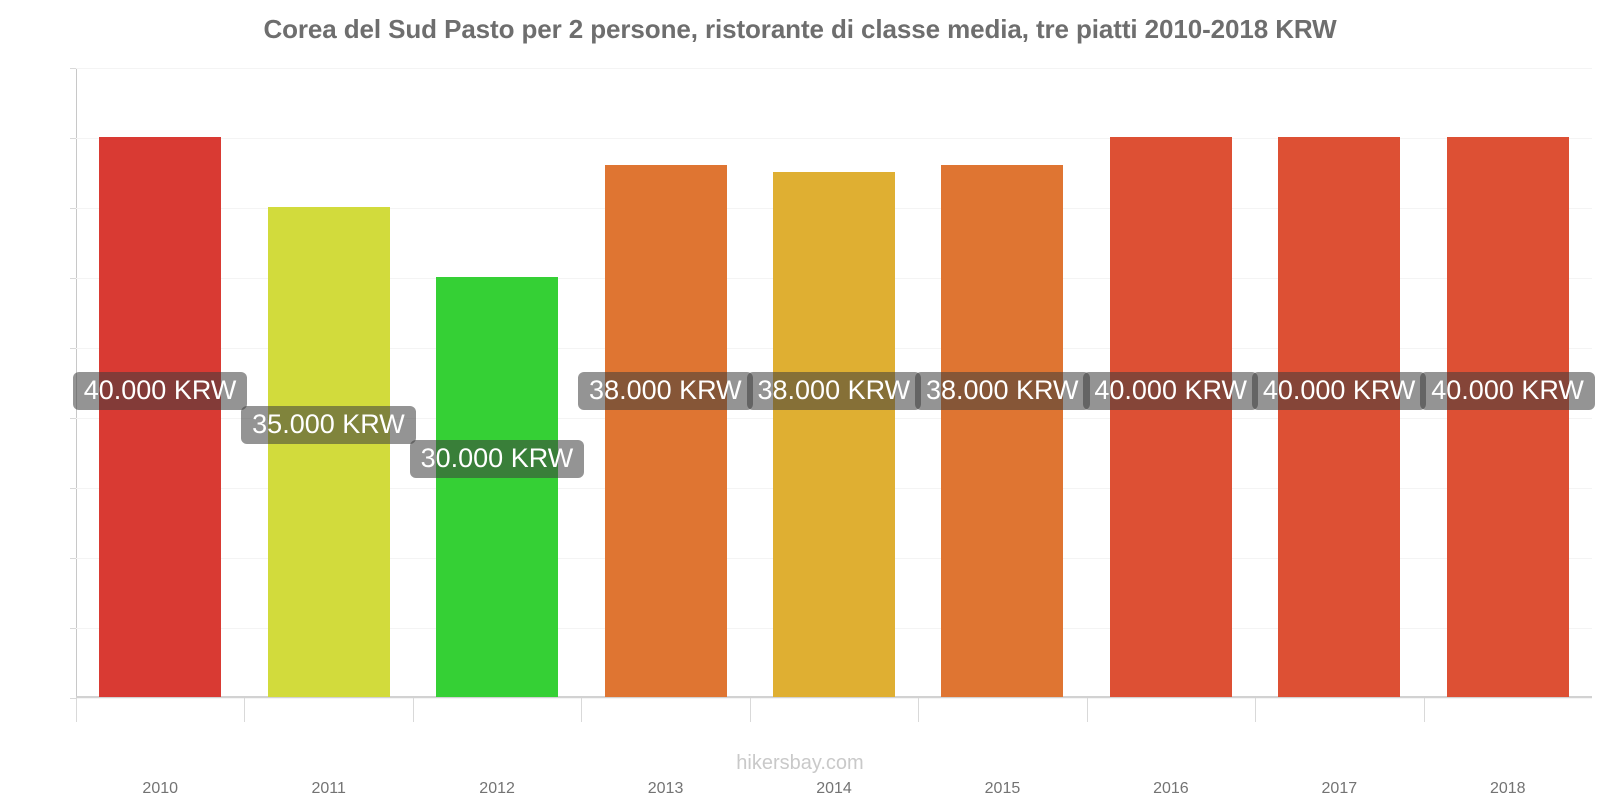 The height and width of the screenshot is (800, 1600). What do you see at coordinates (328, 452) in the screenshot?
I see `bar-2011` at bounding box center [328, 452].